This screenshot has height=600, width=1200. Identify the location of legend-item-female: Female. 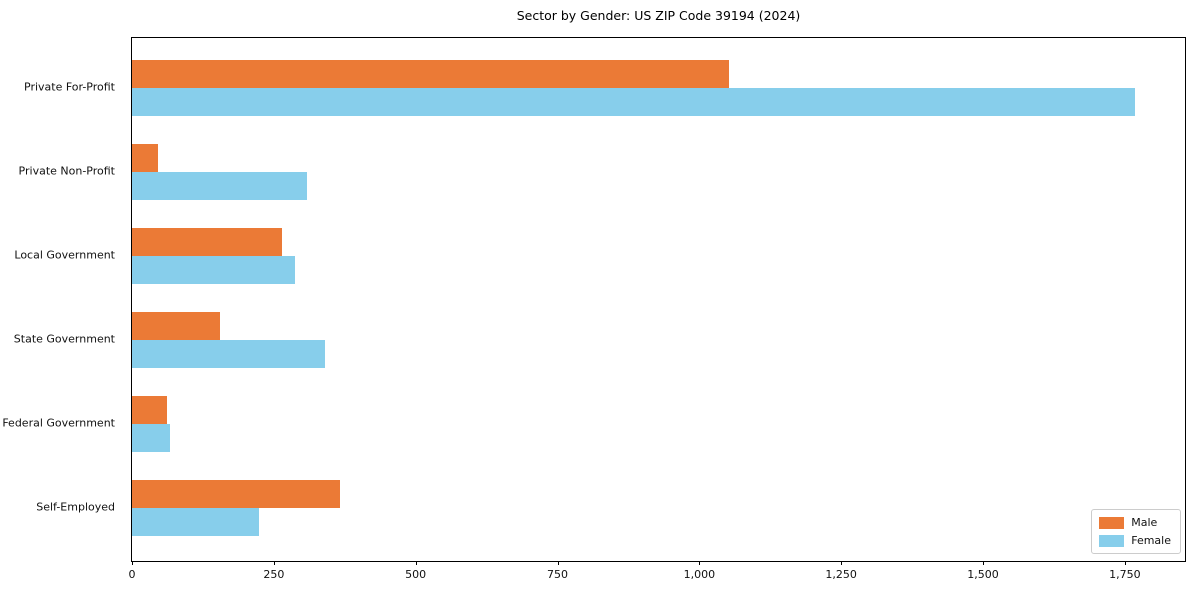
(1135, 540).